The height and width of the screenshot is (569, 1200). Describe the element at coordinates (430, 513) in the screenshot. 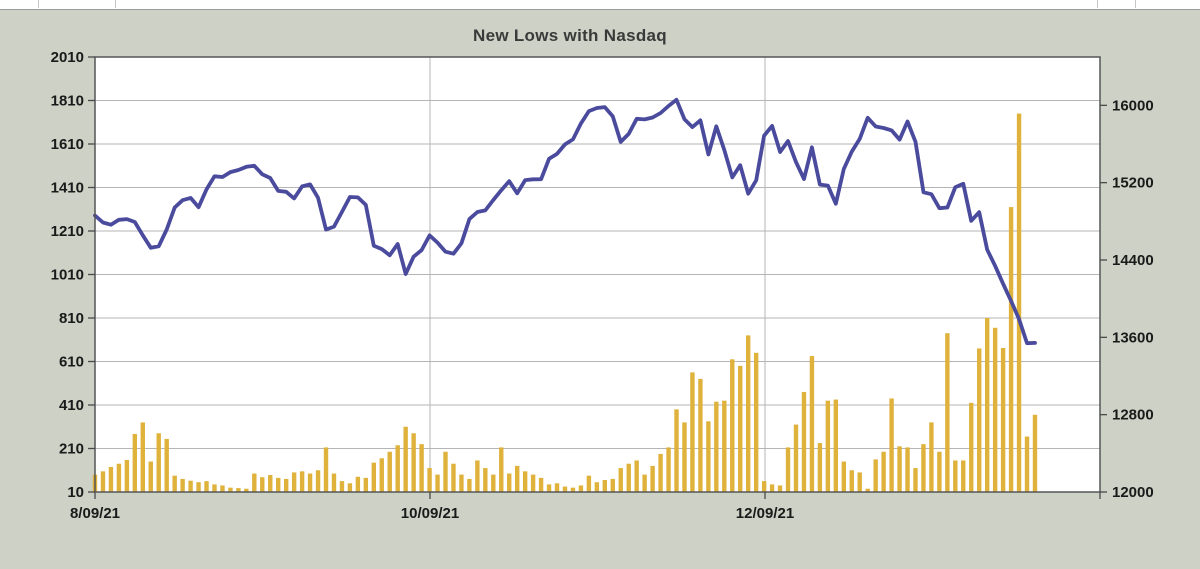

I see `x-axis-tick-label: 10/09/21` at that location.